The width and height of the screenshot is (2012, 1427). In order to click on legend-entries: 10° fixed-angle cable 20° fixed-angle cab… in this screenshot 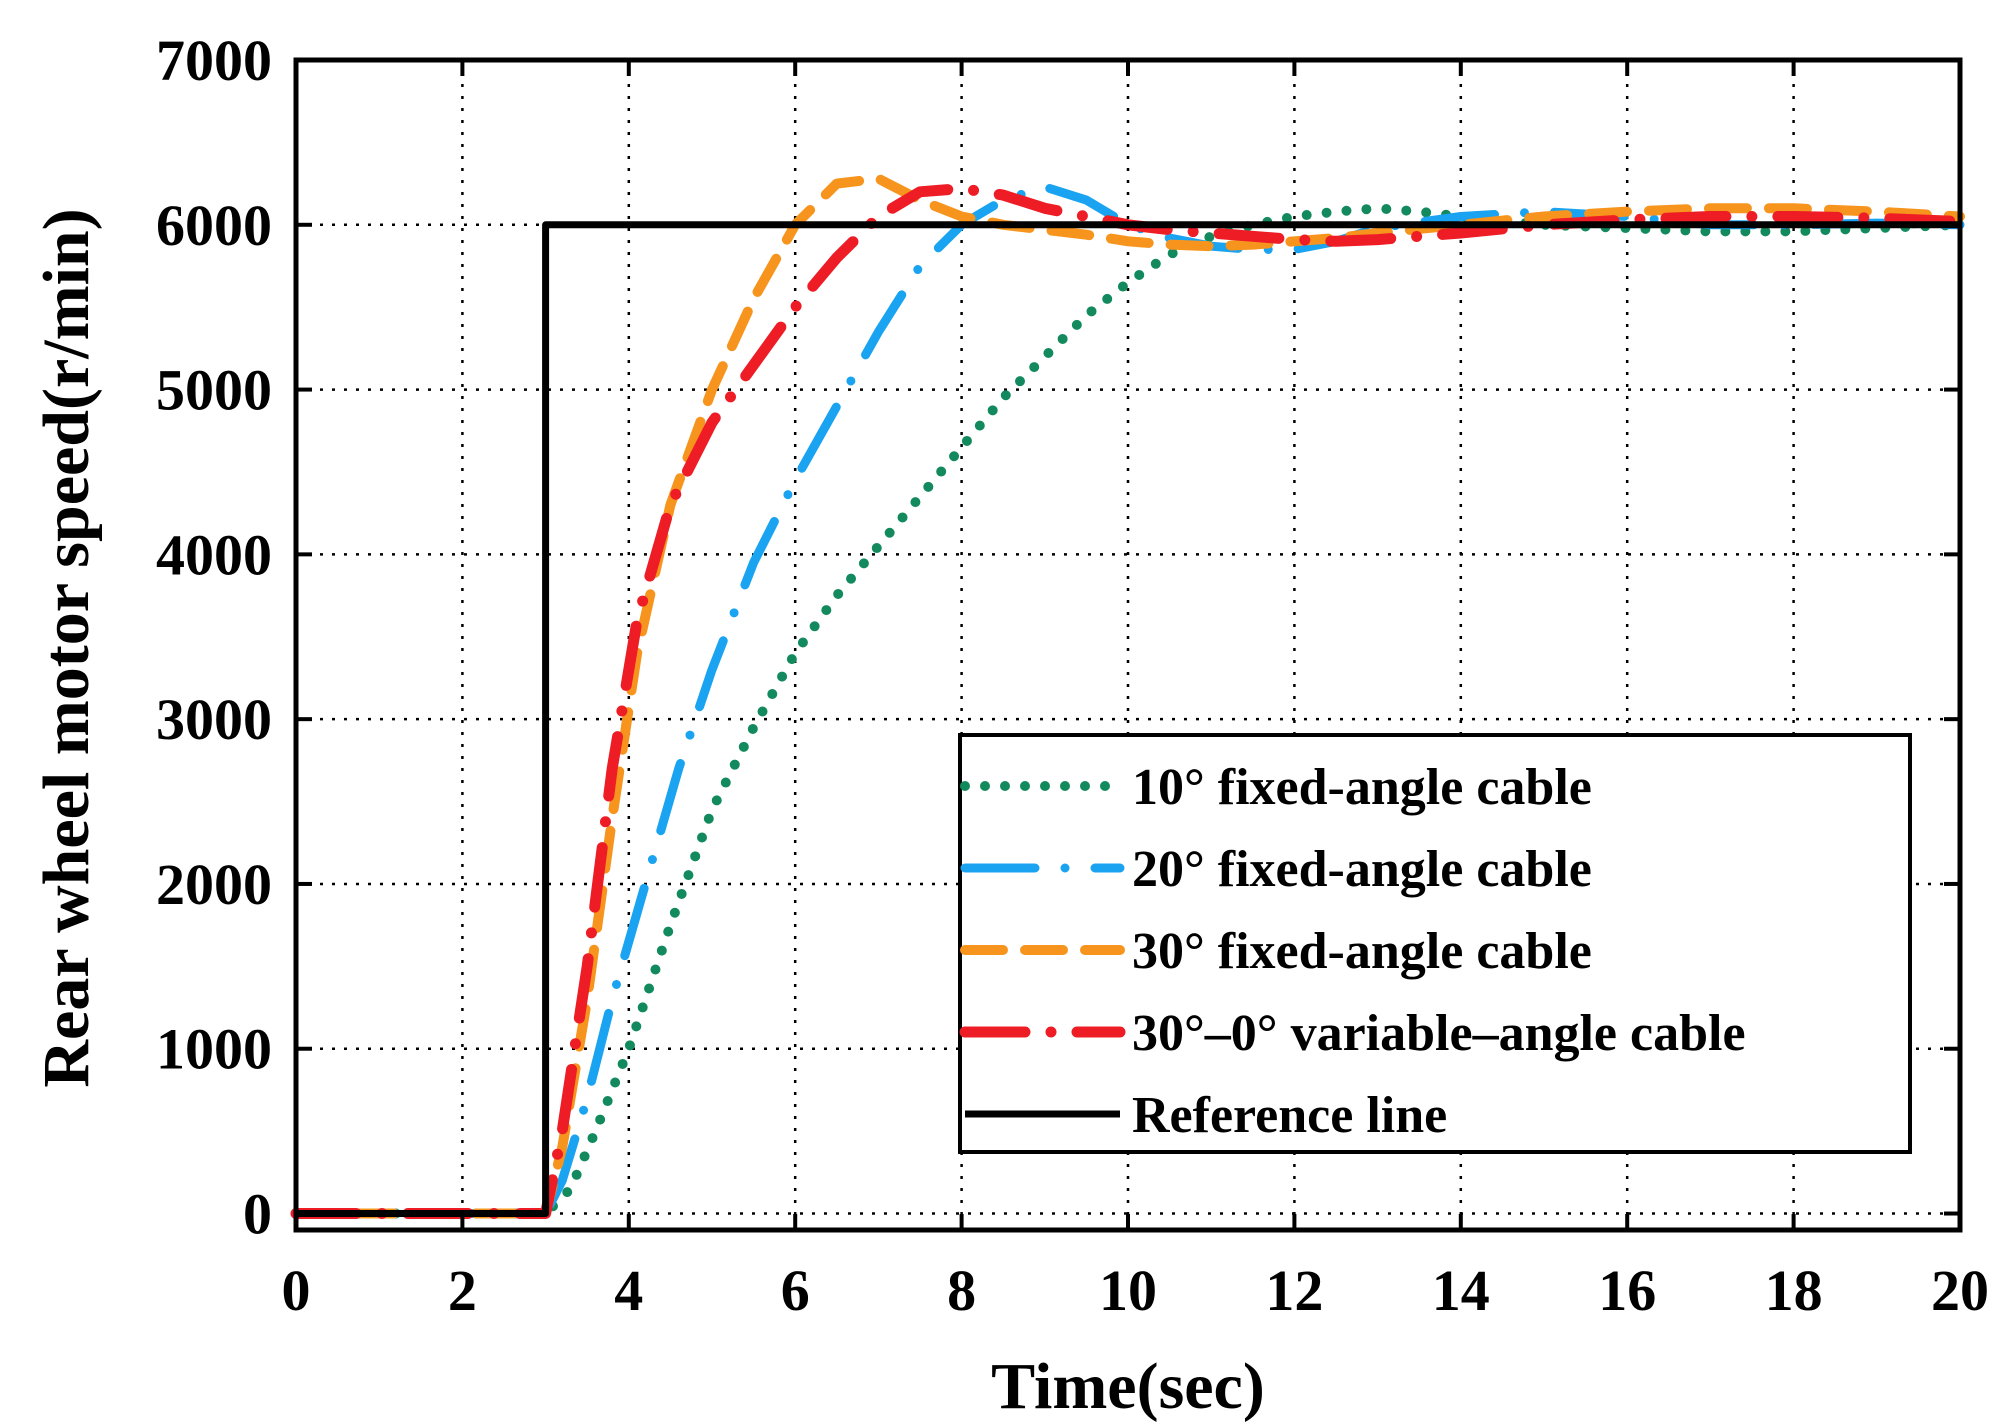, I will do `click(1352, 951)`.